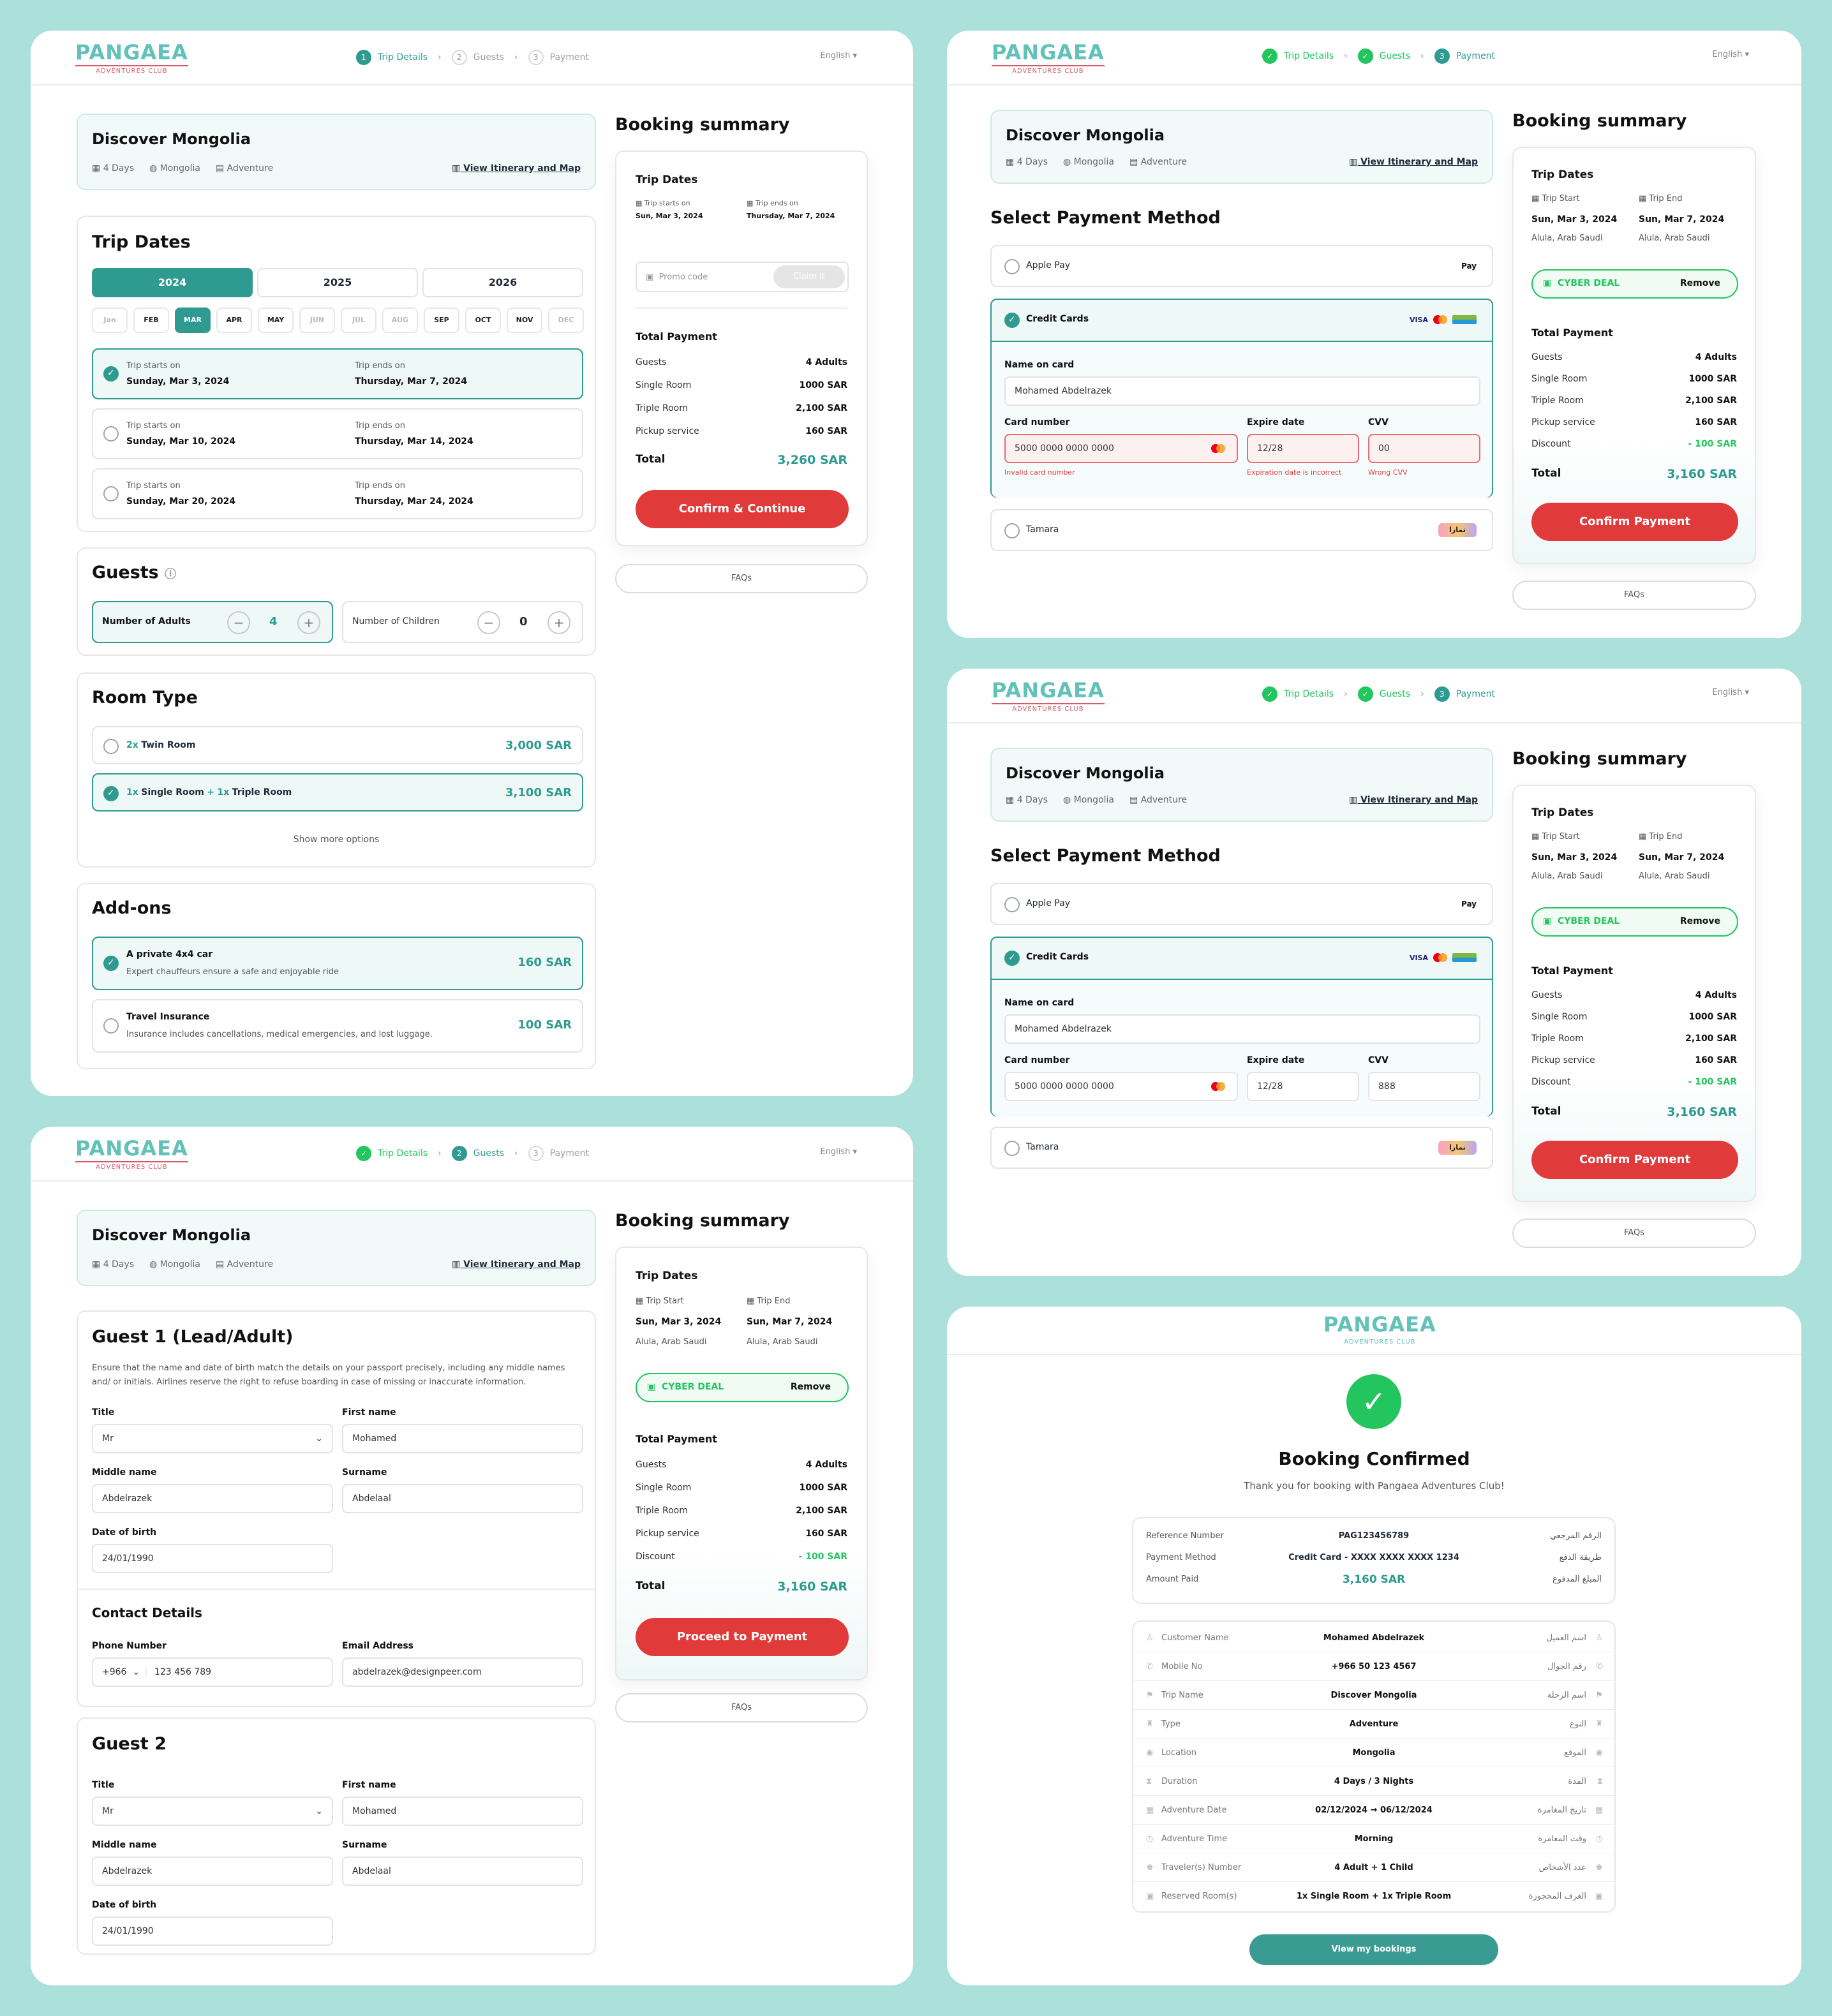 This screenshot has width=1832, height=2016. What do you see at coordinates (1599, 1867) in the screenshot?
I see `people-icon: ♚` at bounding box center [1599, 1867].